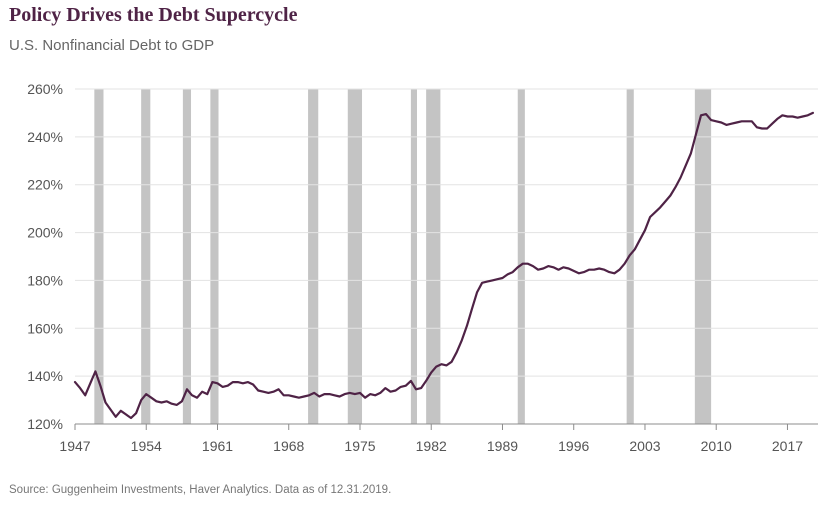 The width and height of the screenshot is (831, 511). Describe the element at coordinates (146, 446) in the screenshot. I see `x-tick-label: 1954` at that location.